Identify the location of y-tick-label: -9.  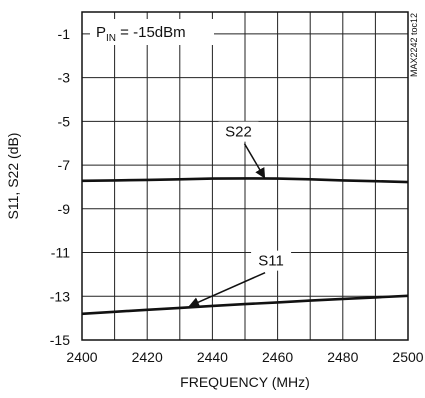
(64, 209).